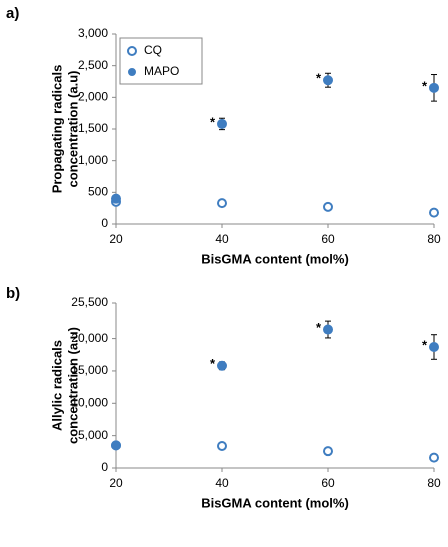 This screenshot has width=448, height=547. What do you see at coordinates (56, 385) in the screenshot?
I see `y-axis-title: Allylic radicals` at bounding box center [56, 385].